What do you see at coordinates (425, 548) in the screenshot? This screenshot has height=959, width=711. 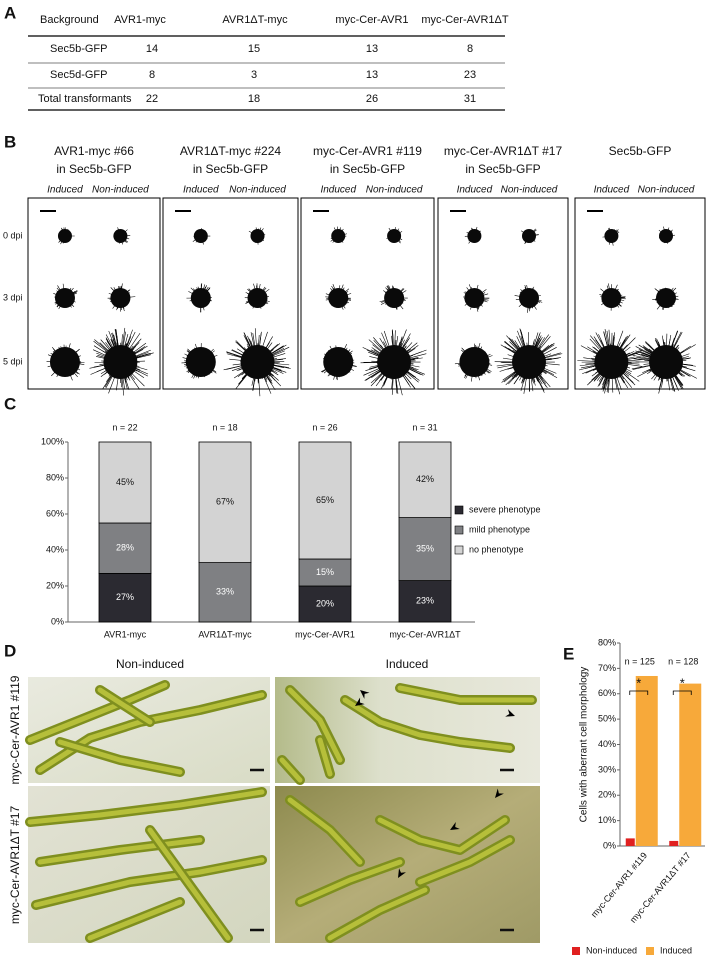 I see `value-label: 35%` at bounding box center [425, 548].